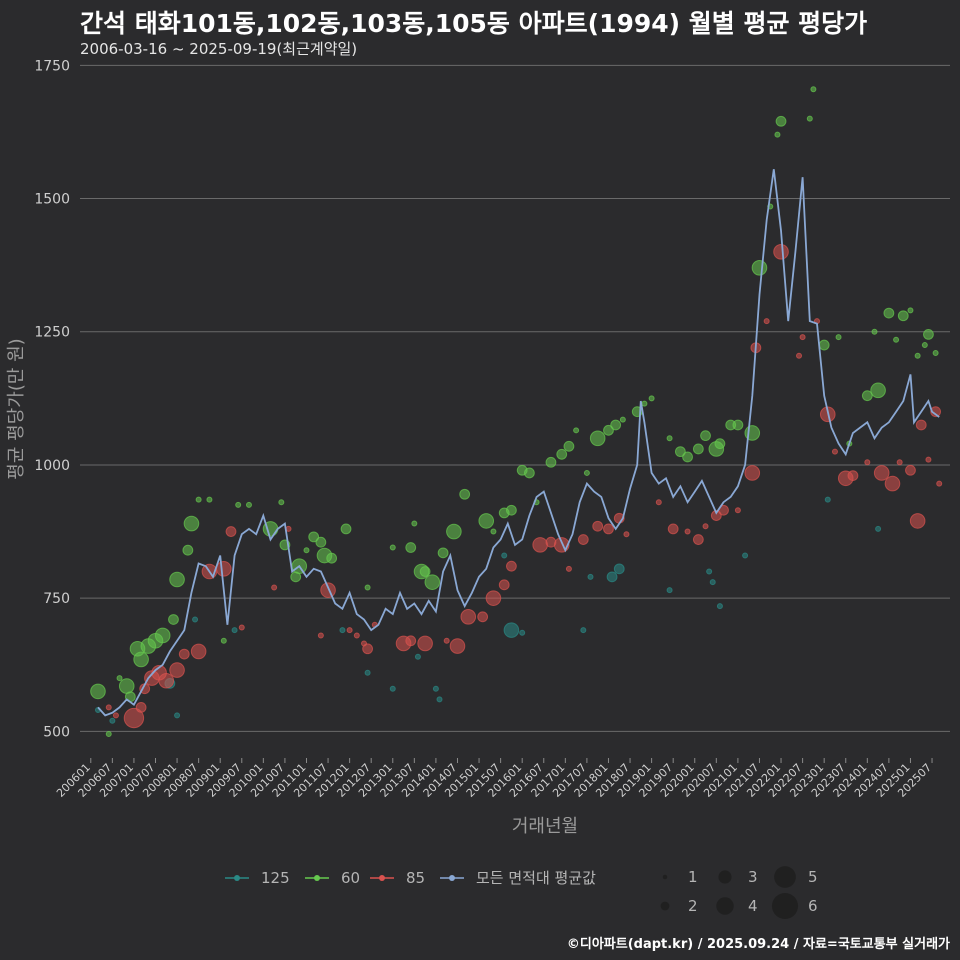 The width and height of the screenshot is (960, 960). What do you see at coordinates (52, 200) in the screenshot?
I see `y-tick-label: 1500` at bounding box center [52, 200].